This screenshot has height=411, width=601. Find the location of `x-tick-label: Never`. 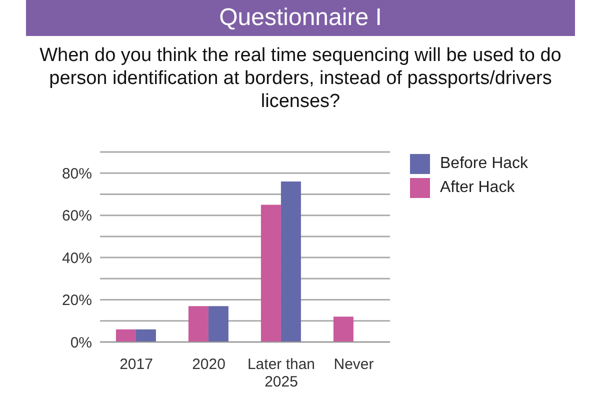

x-tick-label: Never is located at coordinates (354, 364).